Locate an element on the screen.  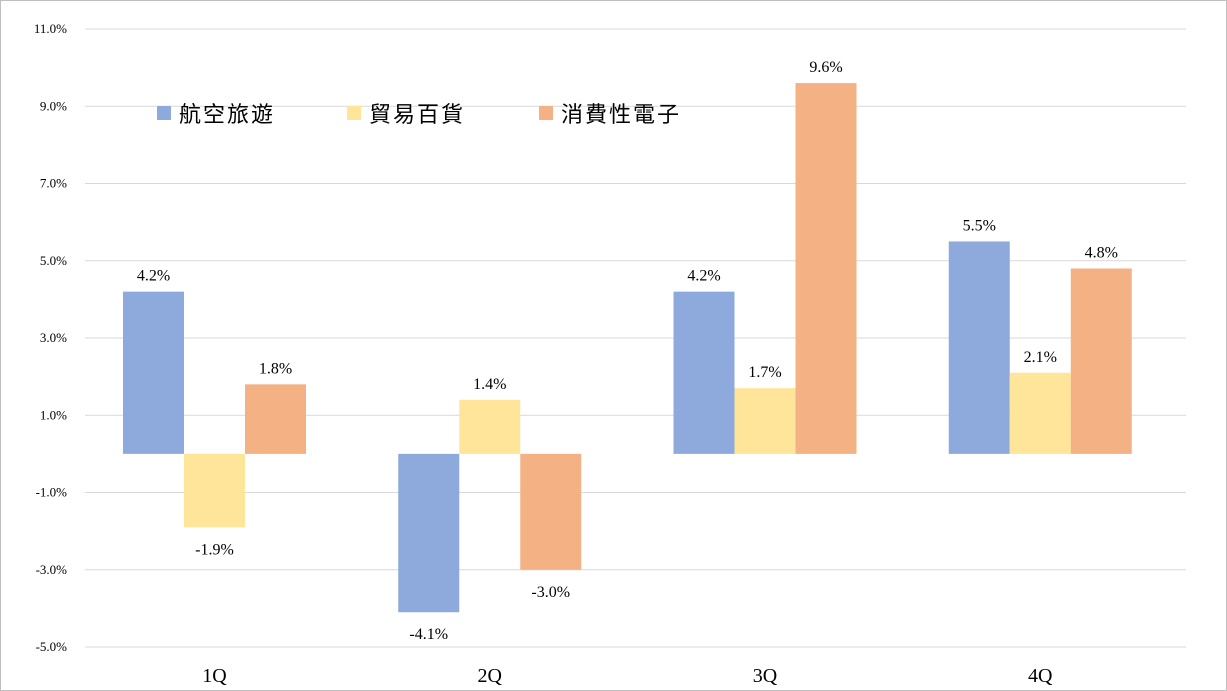
y-tick-label: 9.0% is located at coordinates (53, 105).